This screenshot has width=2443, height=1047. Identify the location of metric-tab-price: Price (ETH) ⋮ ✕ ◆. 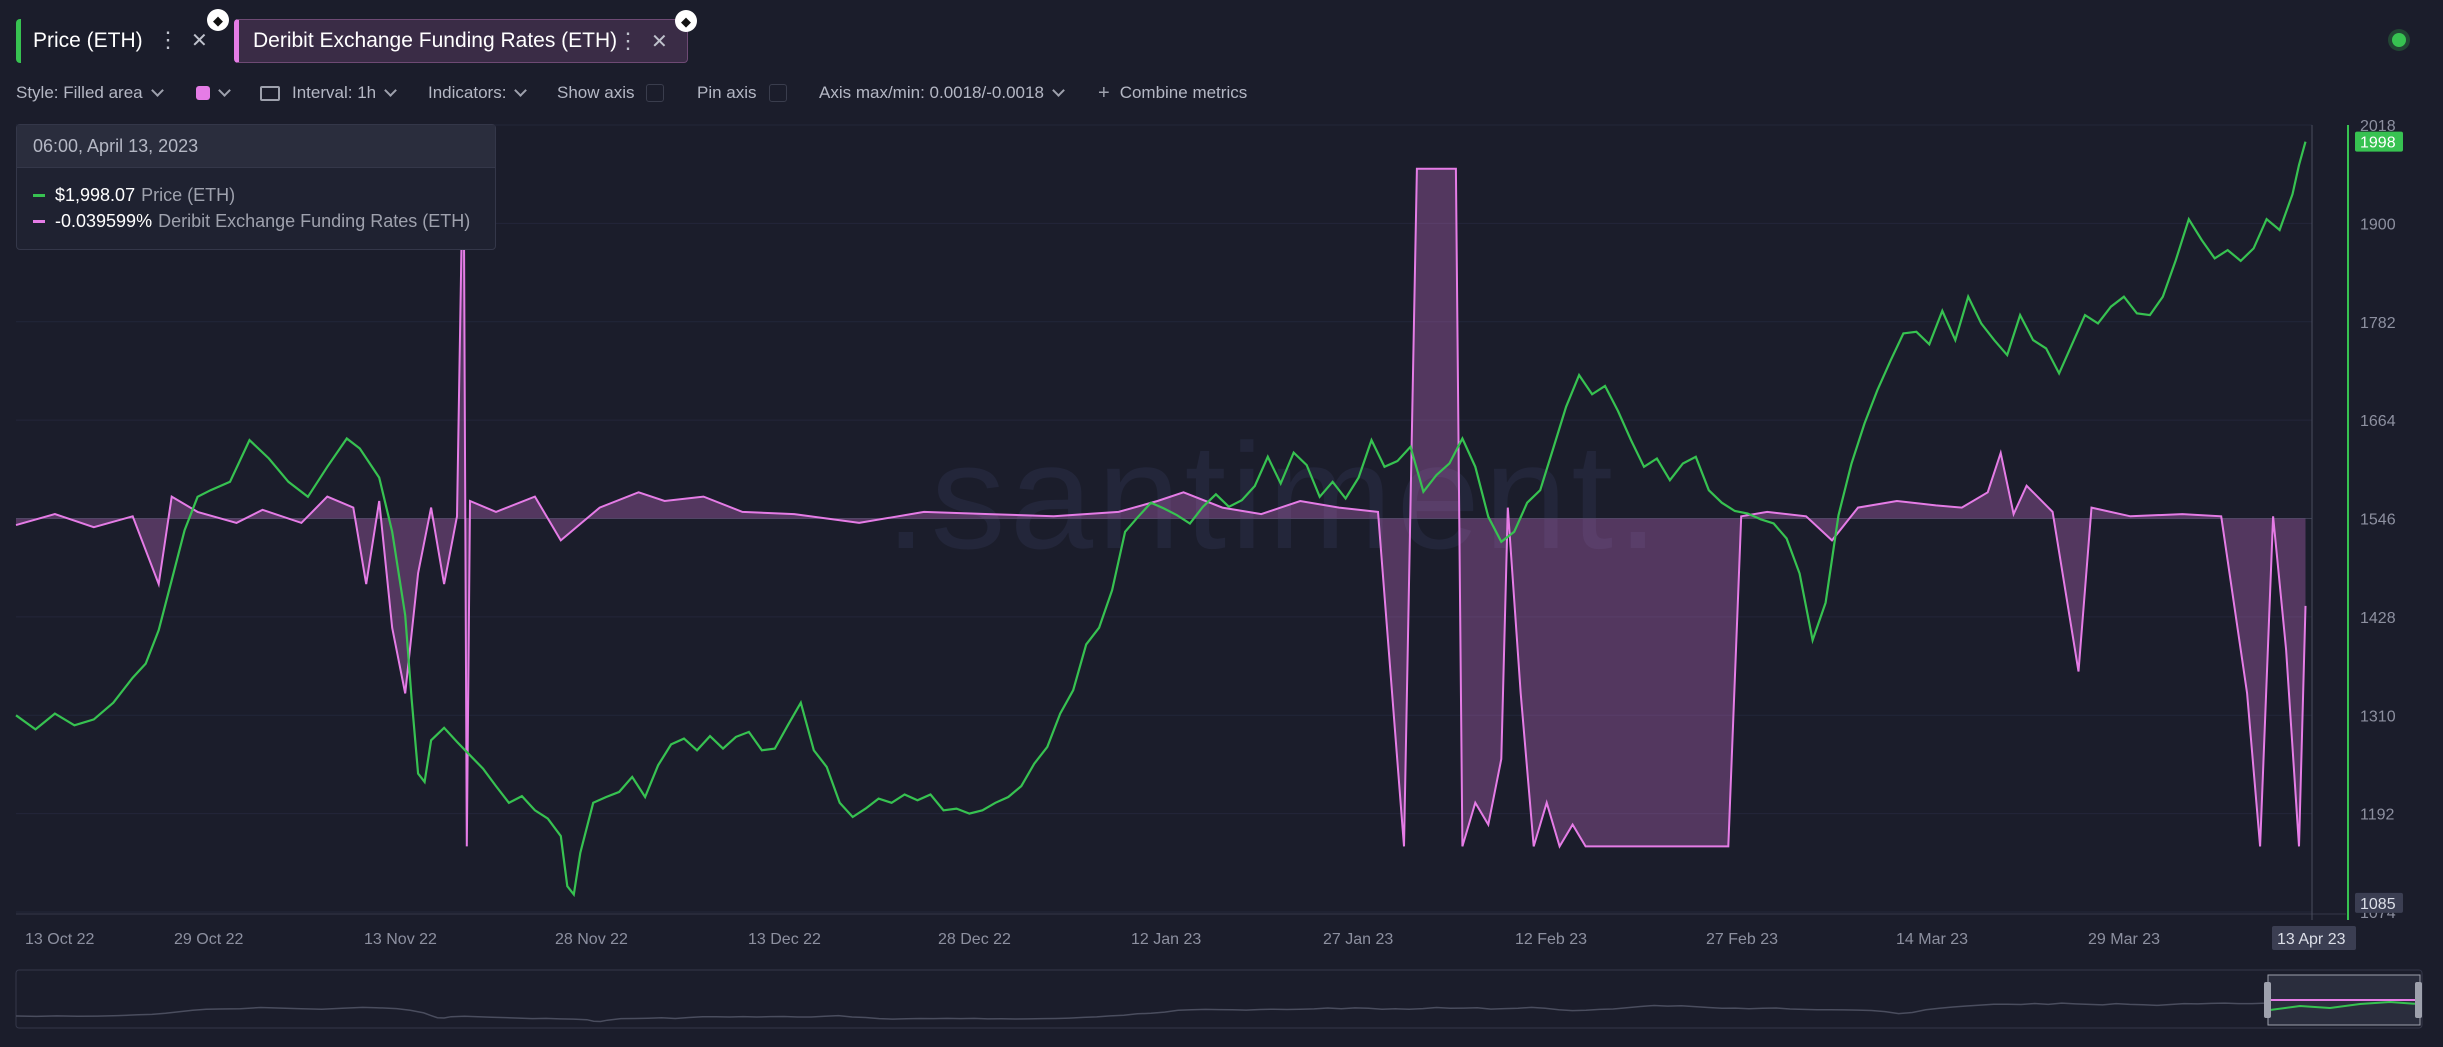
(122, 36).